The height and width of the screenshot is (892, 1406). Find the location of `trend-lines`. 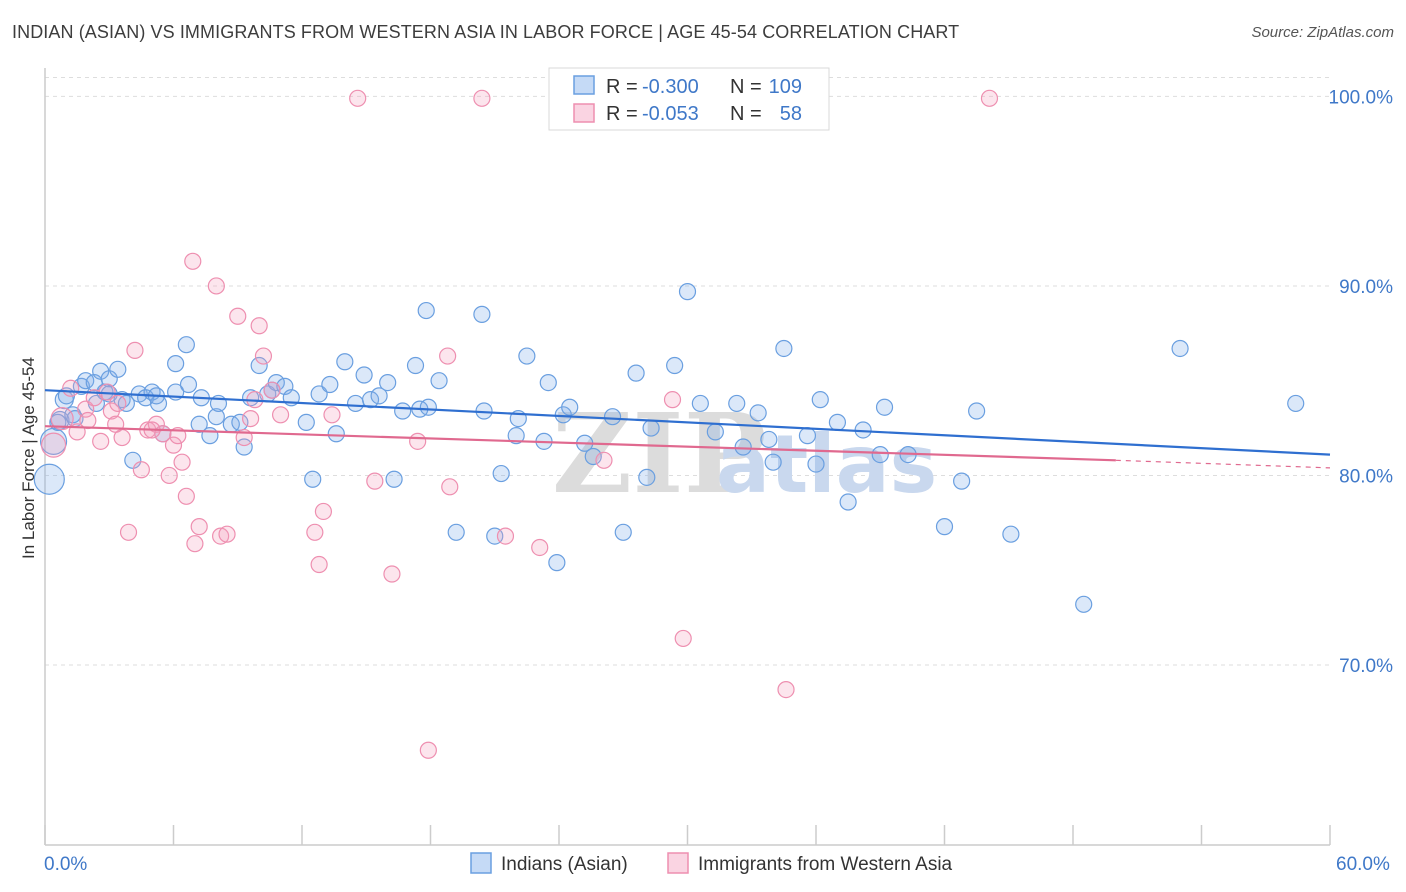

trend-lines is located at coordinates (687, 429).